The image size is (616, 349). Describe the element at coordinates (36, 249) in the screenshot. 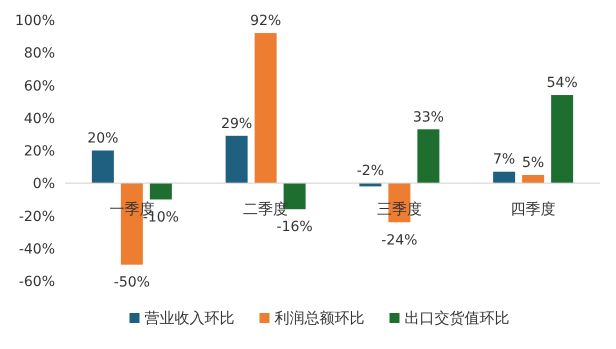

I see `y-tick-label: -40%` at that location.